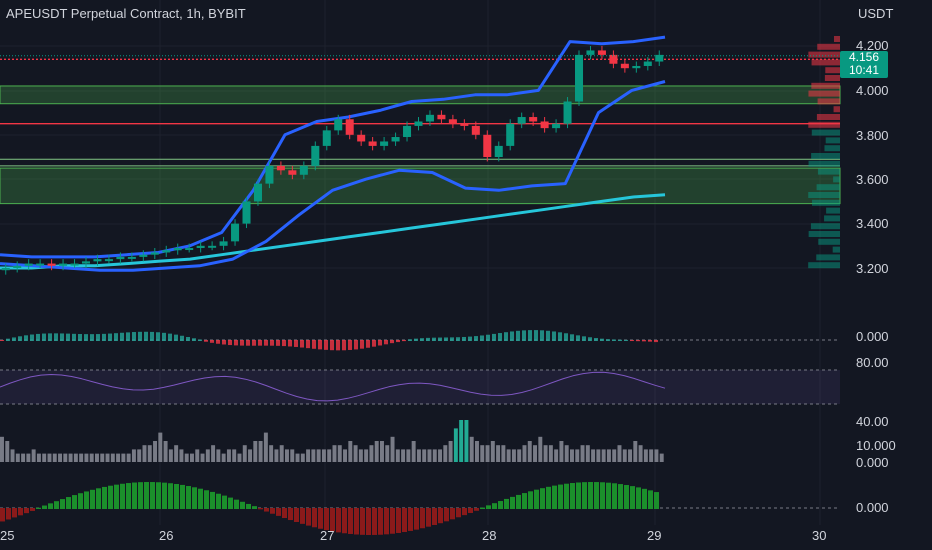  What do you see at coordinates (333, 231) in the screenshot?
I see `ema-line` at bounding box center [333, 231].